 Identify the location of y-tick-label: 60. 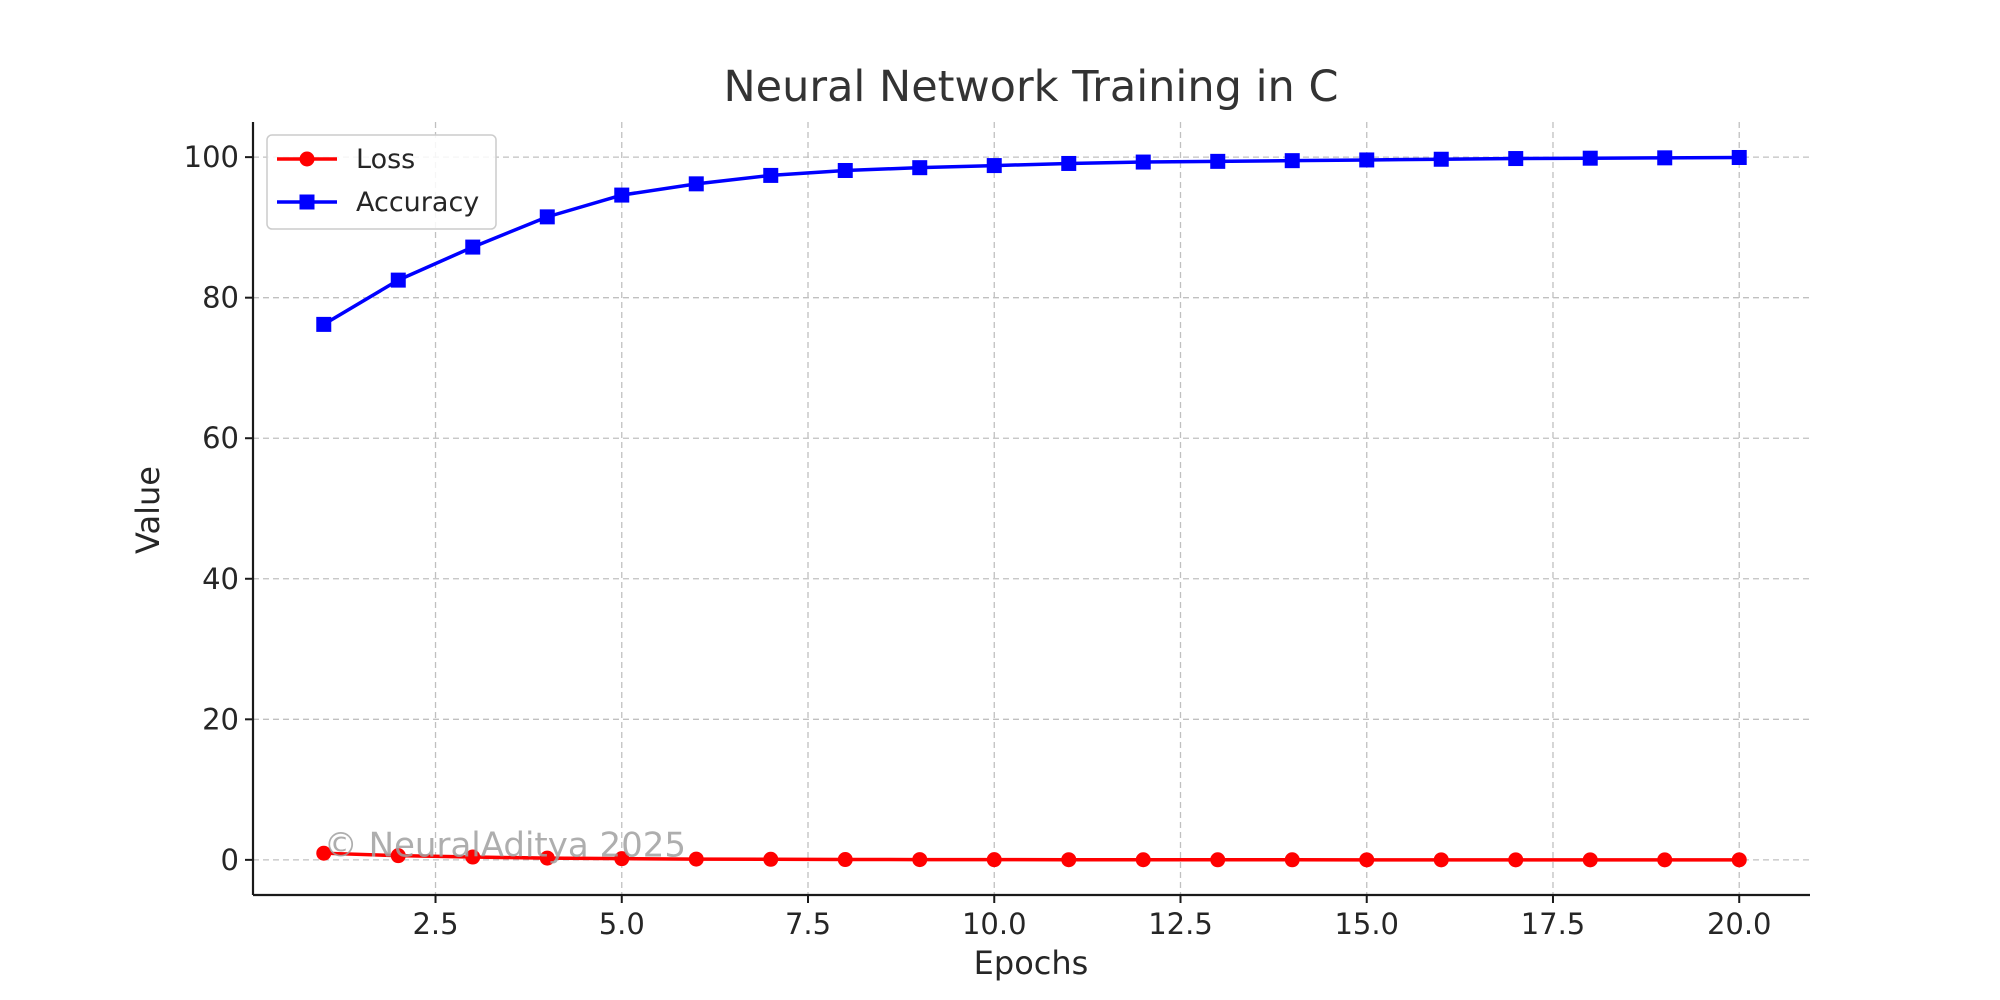
(220, 438).